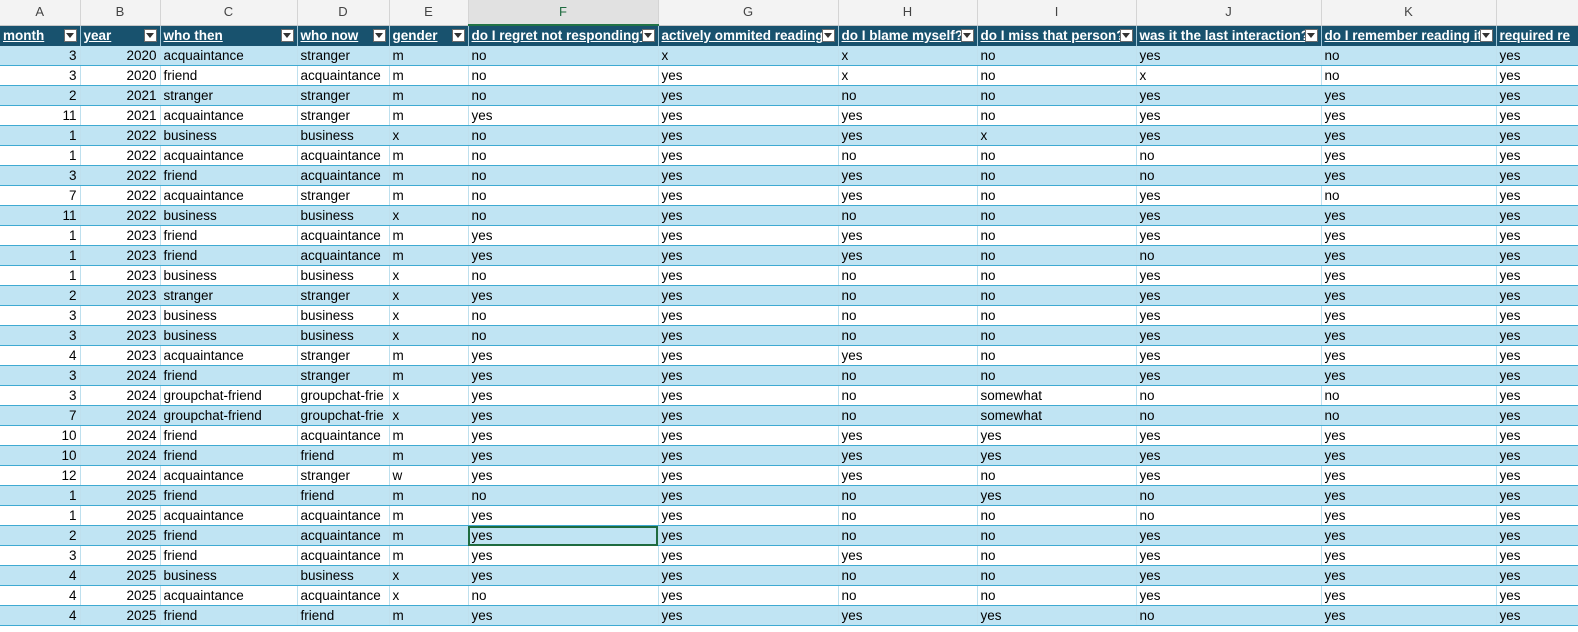  Describe the element at coordinates (229, 35) in the screenshot. I see `column-header: who then` at that location.